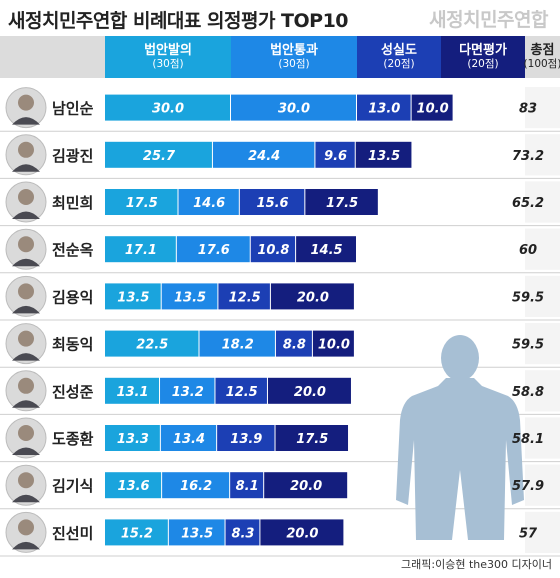 The width and height of the screenshot is (560, 578). Describe the element at coordinates (460, 459) in the screenshot. I see `silhouette-body` at that location.